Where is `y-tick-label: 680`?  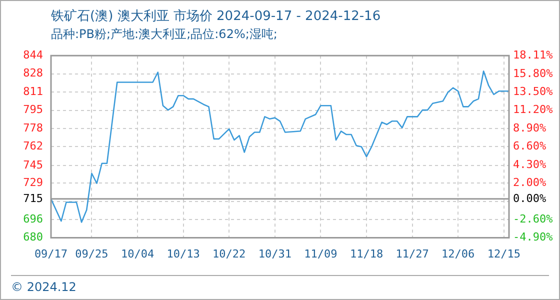
y-tick-label: 680 is located at coordinates (33, 237).